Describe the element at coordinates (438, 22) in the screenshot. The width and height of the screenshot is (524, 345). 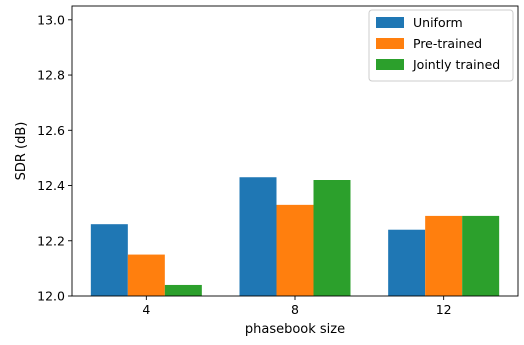
I see `legend-label-uniform: Uniform` at that location.